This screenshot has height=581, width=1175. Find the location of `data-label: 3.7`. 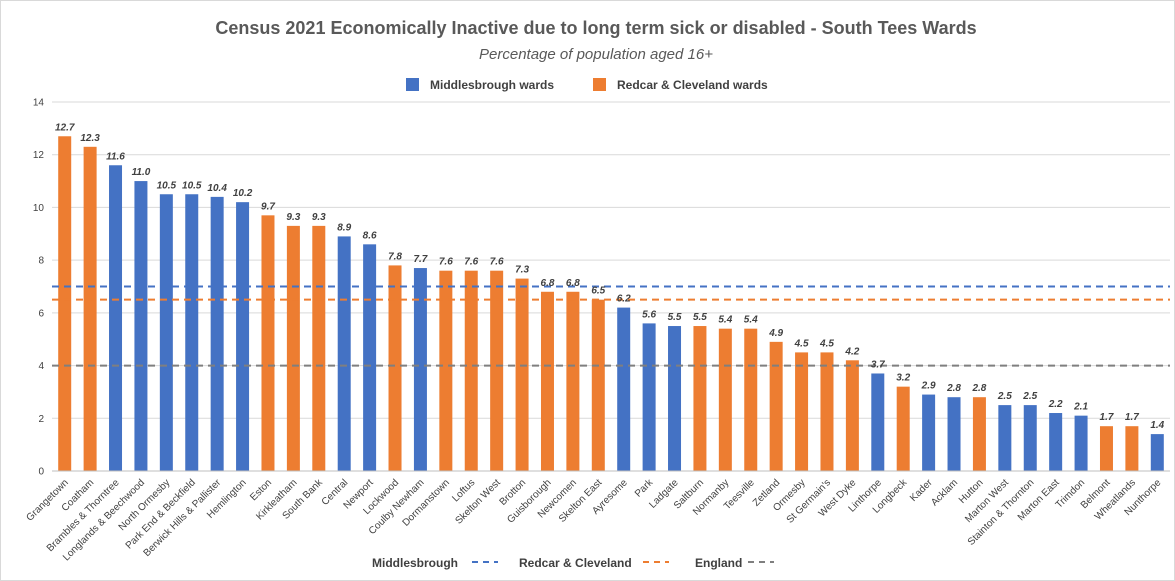

data-label: 3.7 is located at coordinates (878, 364).